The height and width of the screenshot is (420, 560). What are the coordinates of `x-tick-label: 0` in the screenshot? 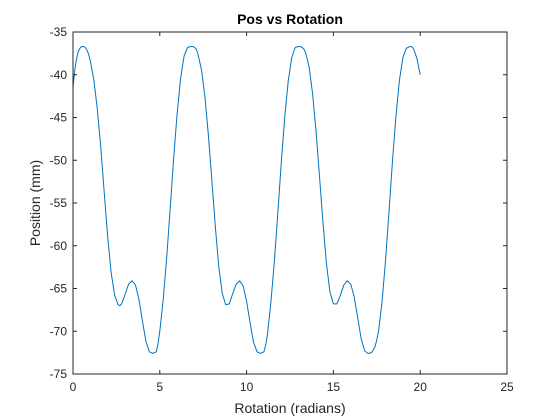 It's located at (73, 387).